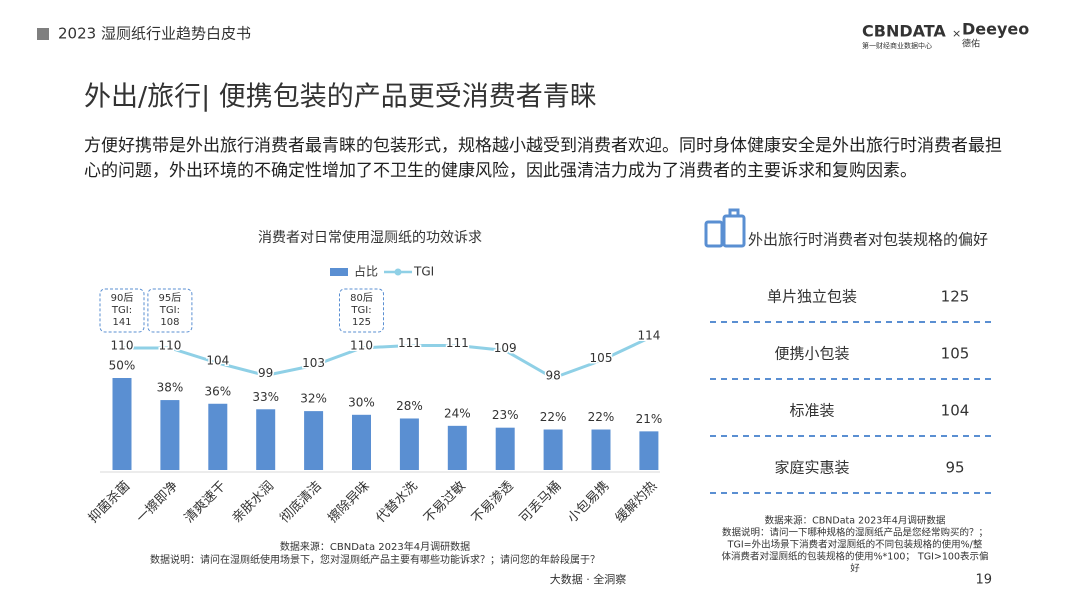  I want to click on bar-value-label: 23%, so click(505, 415).